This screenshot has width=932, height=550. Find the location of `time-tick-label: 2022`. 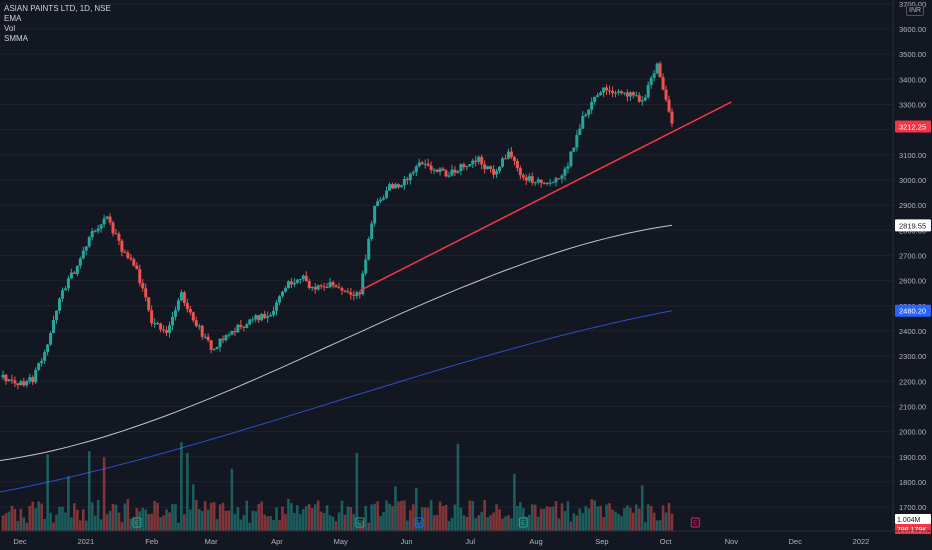

time-tick-label: 2022 is located at coordinates (861, 541).